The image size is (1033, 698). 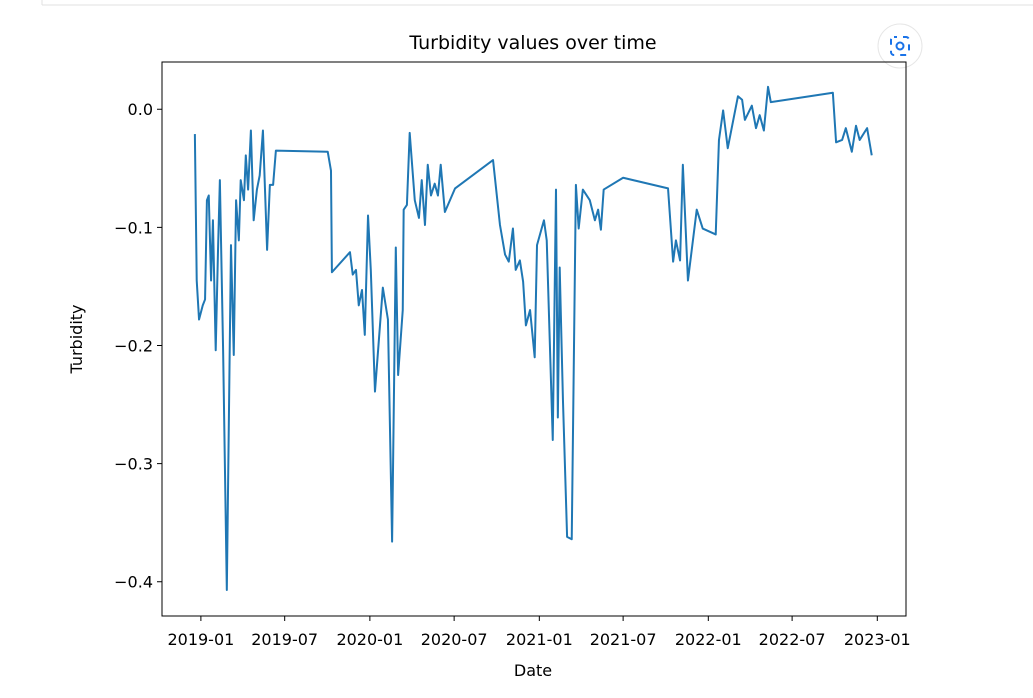 What do you see at coordinates (454, 639) in the screenshot?
I see `x-tick-label: 2020-07` at bounding box center [454, 639].